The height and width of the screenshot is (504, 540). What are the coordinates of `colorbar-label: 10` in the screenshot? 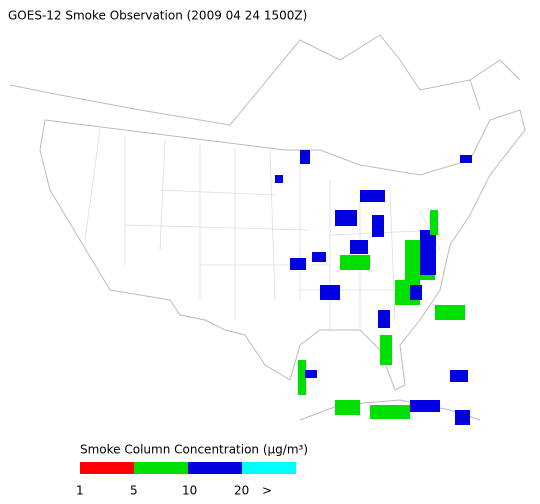 It's located at (189, 491).